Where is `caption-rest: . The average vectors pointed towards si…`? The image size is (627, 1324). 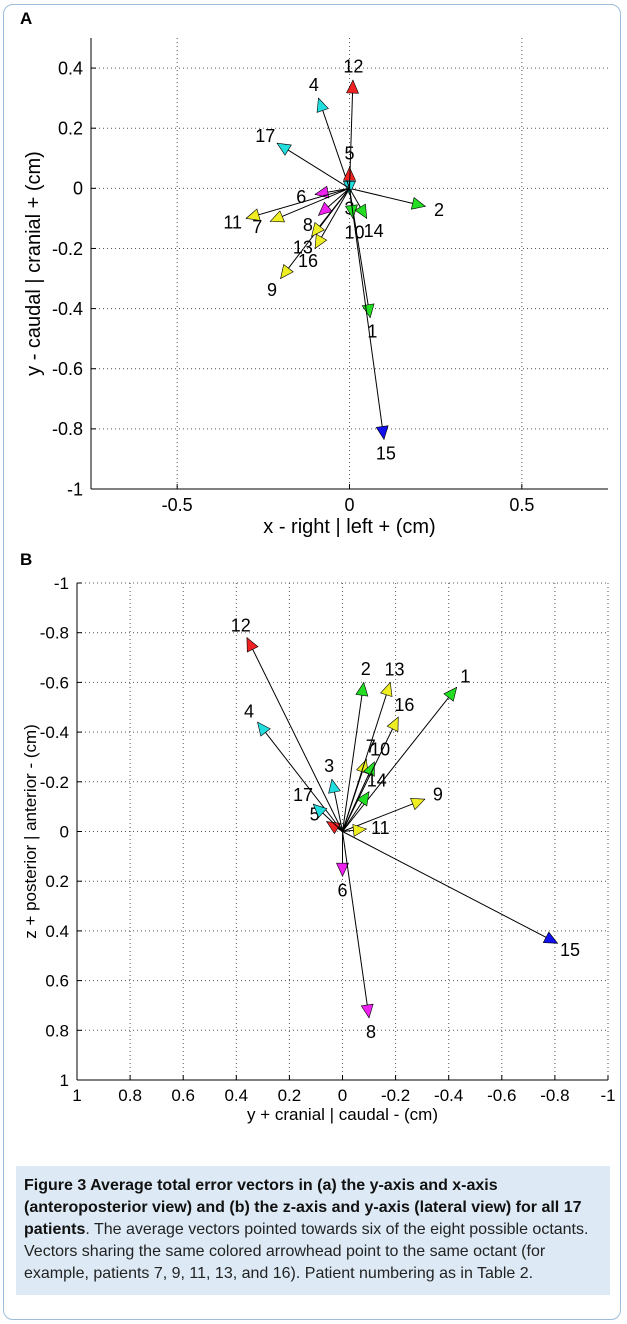 caption-rest: . The average vectors pointed towards si… is located at coordinates (306, 1251).